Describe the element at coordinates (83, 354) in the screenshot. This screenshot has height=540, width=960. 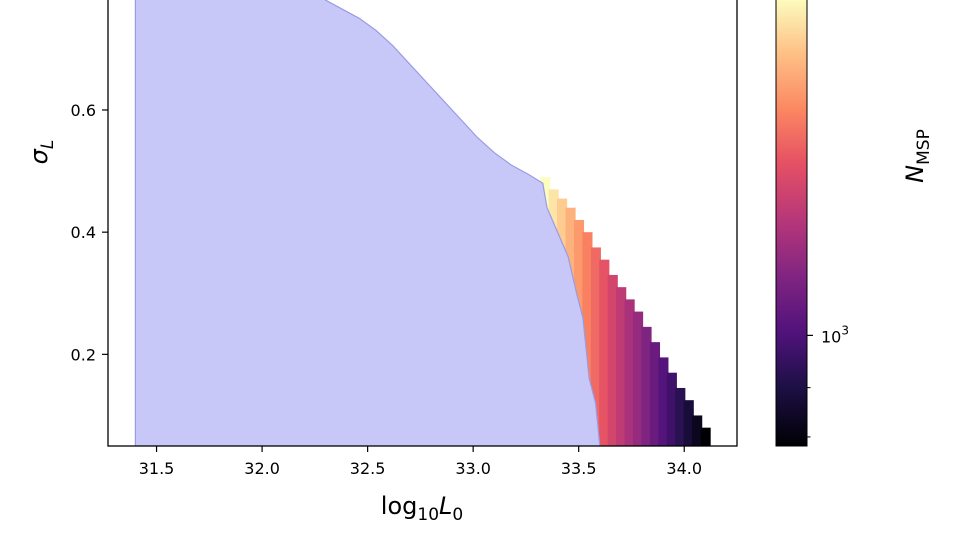
I see `y-tick-label: 0.2` at that location.